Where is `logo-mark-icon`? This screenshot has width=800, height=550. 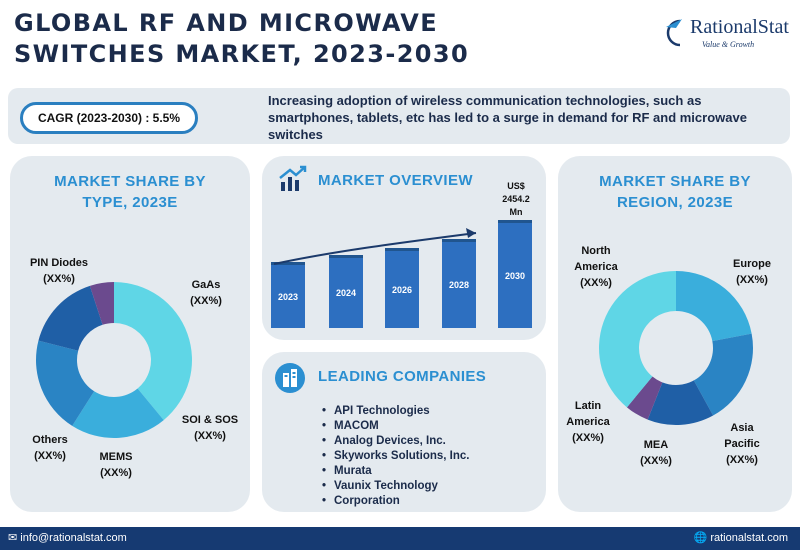 logo-mark-icon is located at coordinates (674, 33).